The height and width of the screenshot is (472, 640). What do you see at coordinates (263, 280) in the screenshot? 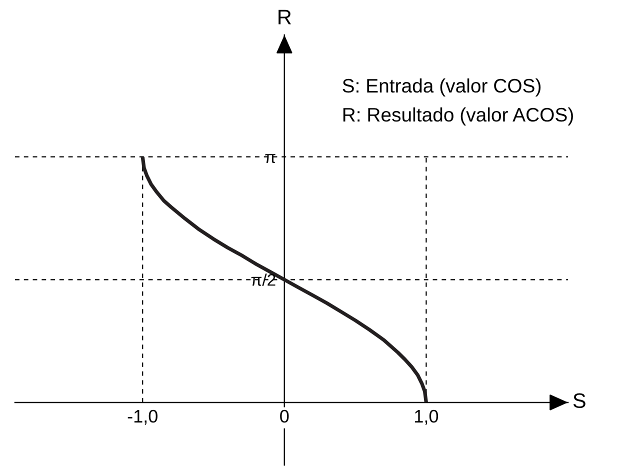
I see `y-tick-label: π/2` at bounding box center [263, 280].